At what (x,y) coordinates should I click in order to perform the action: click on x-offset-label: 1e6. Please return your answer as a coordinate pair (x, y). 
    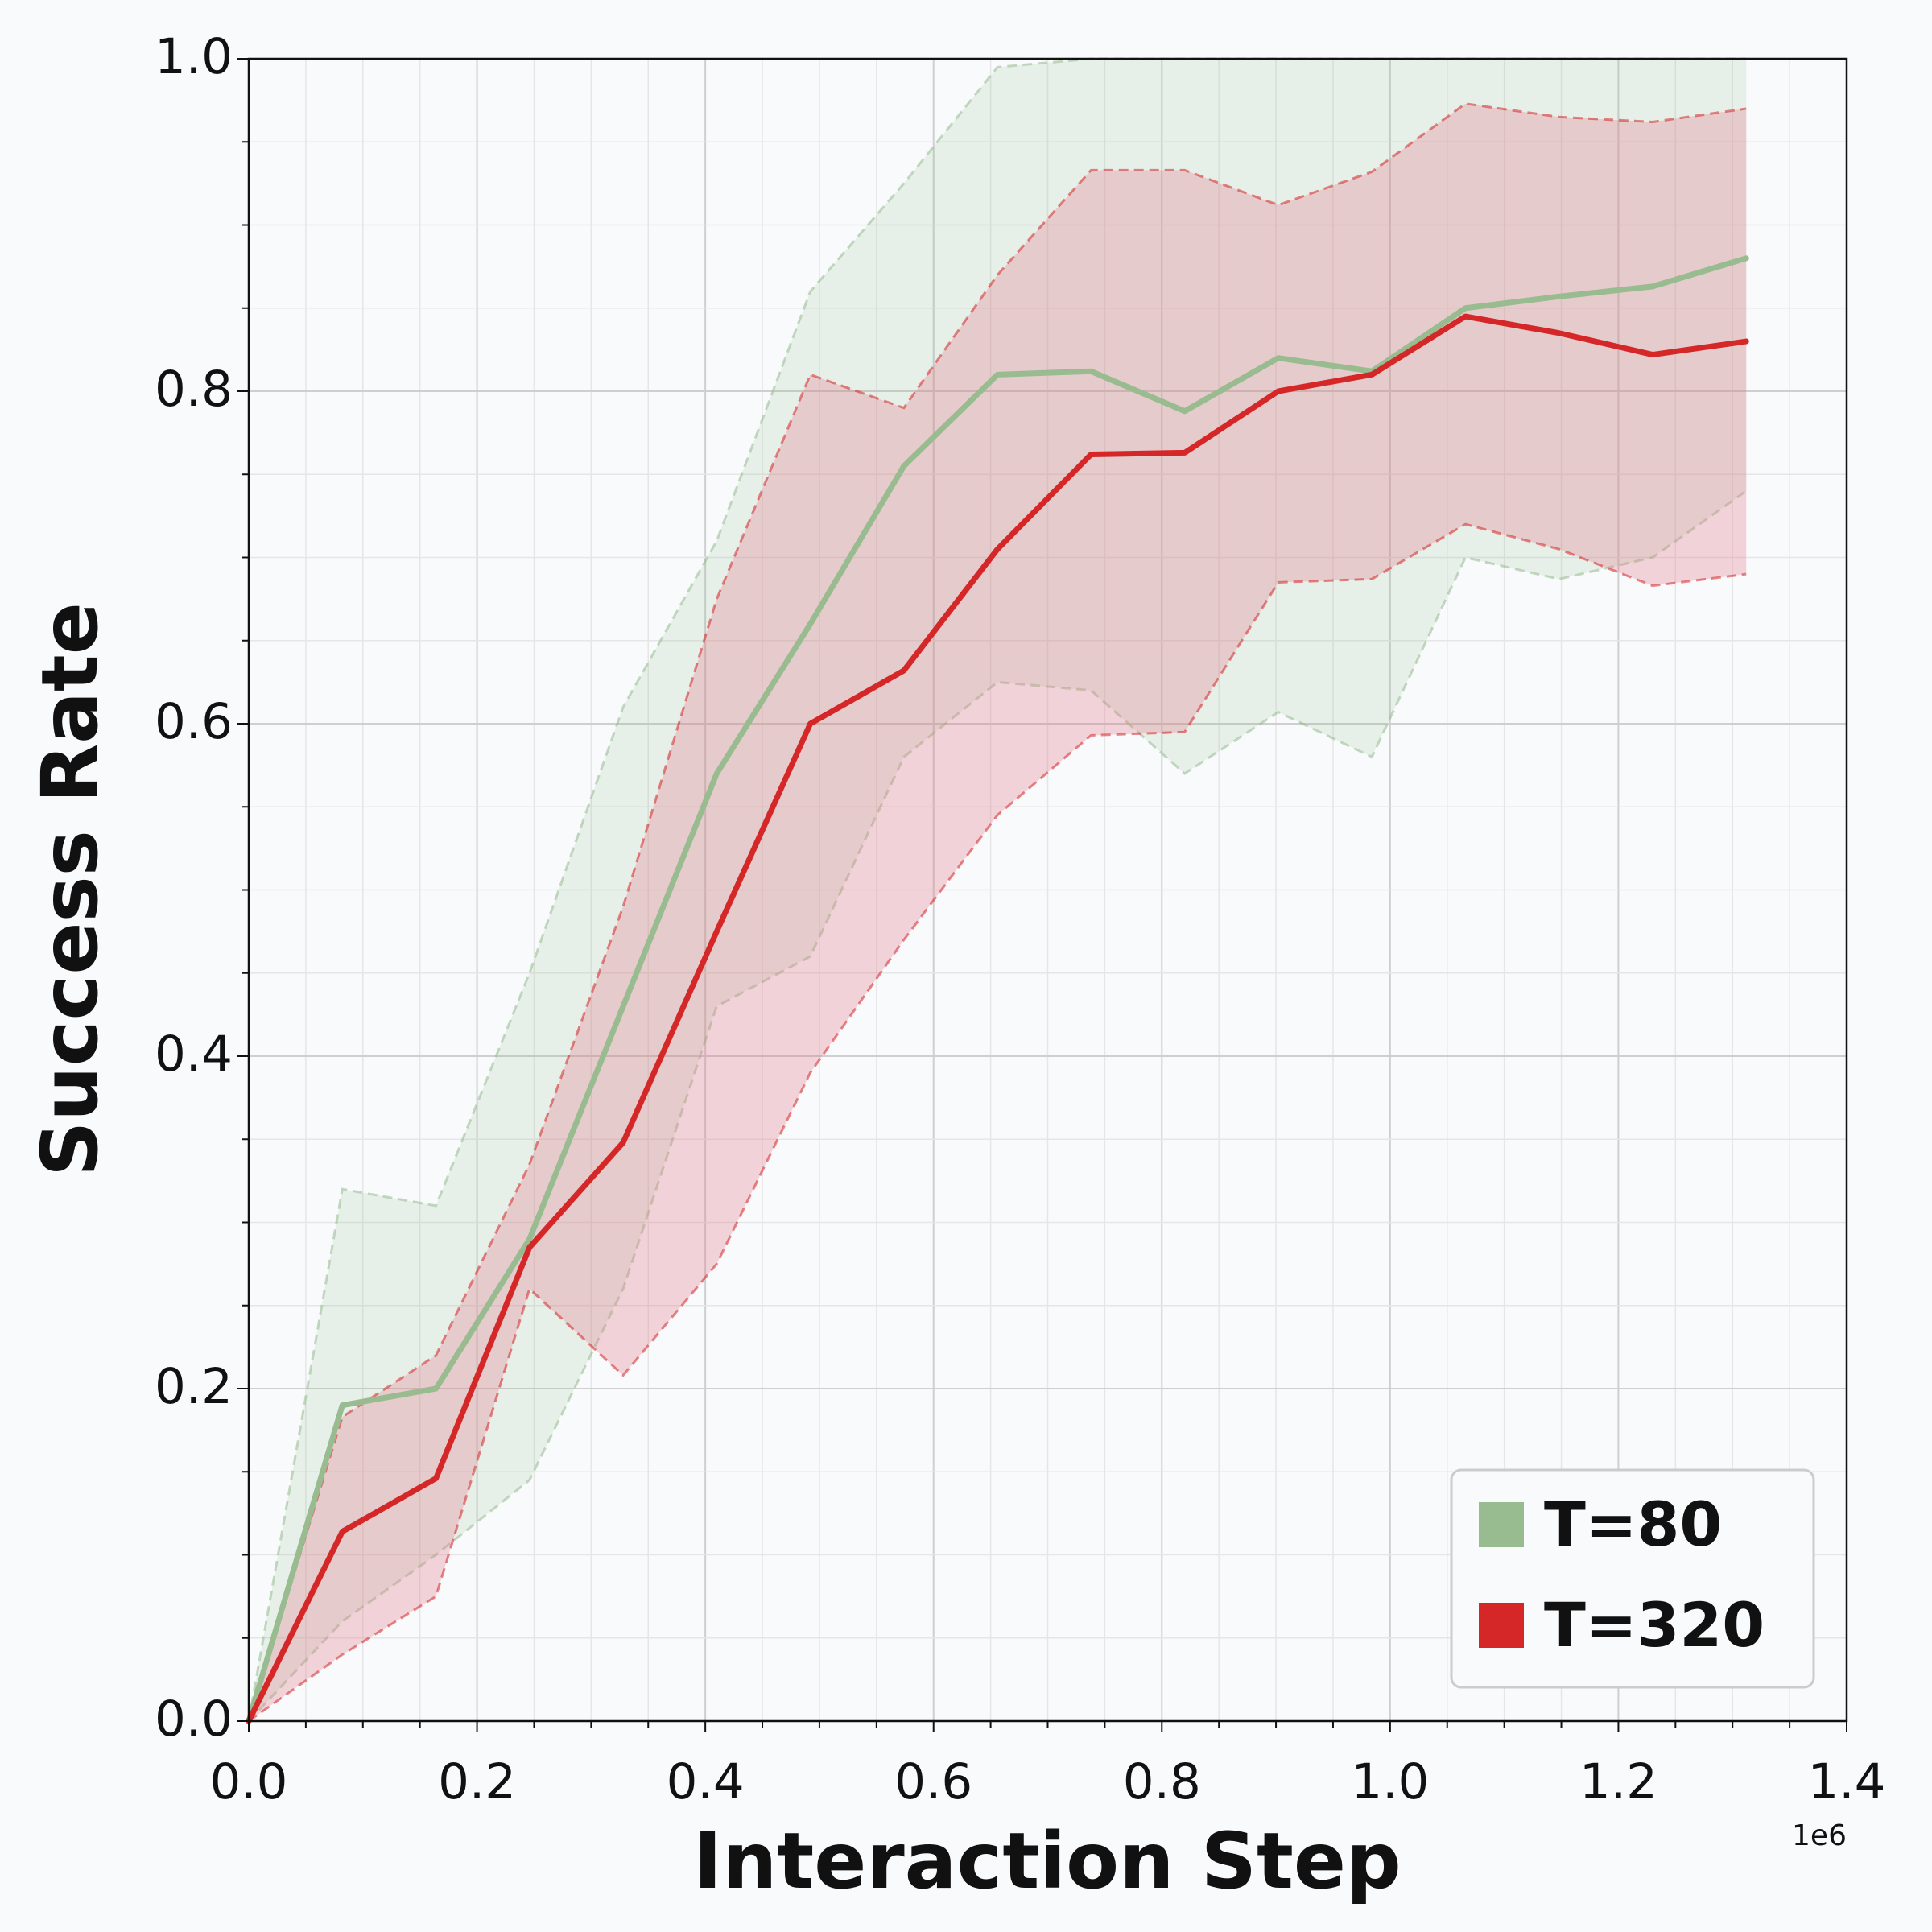
    Looking at the image, I should click on (1819, 1835).